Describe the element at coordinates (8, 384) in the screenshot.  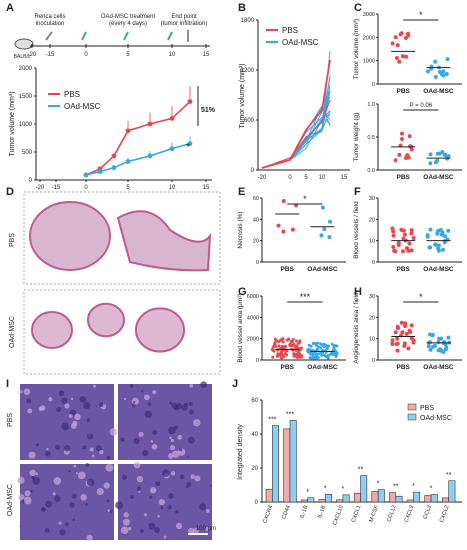
I see `panel-label-I: I` at that location.